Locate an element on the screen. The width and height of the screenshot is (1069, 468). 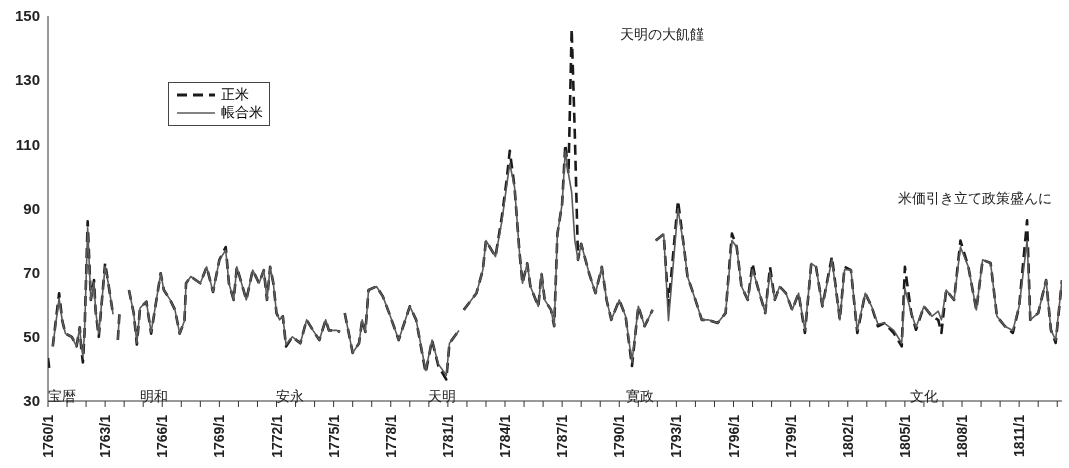
x-tick-label: 1766/1 is located at coordinates (162, 436).